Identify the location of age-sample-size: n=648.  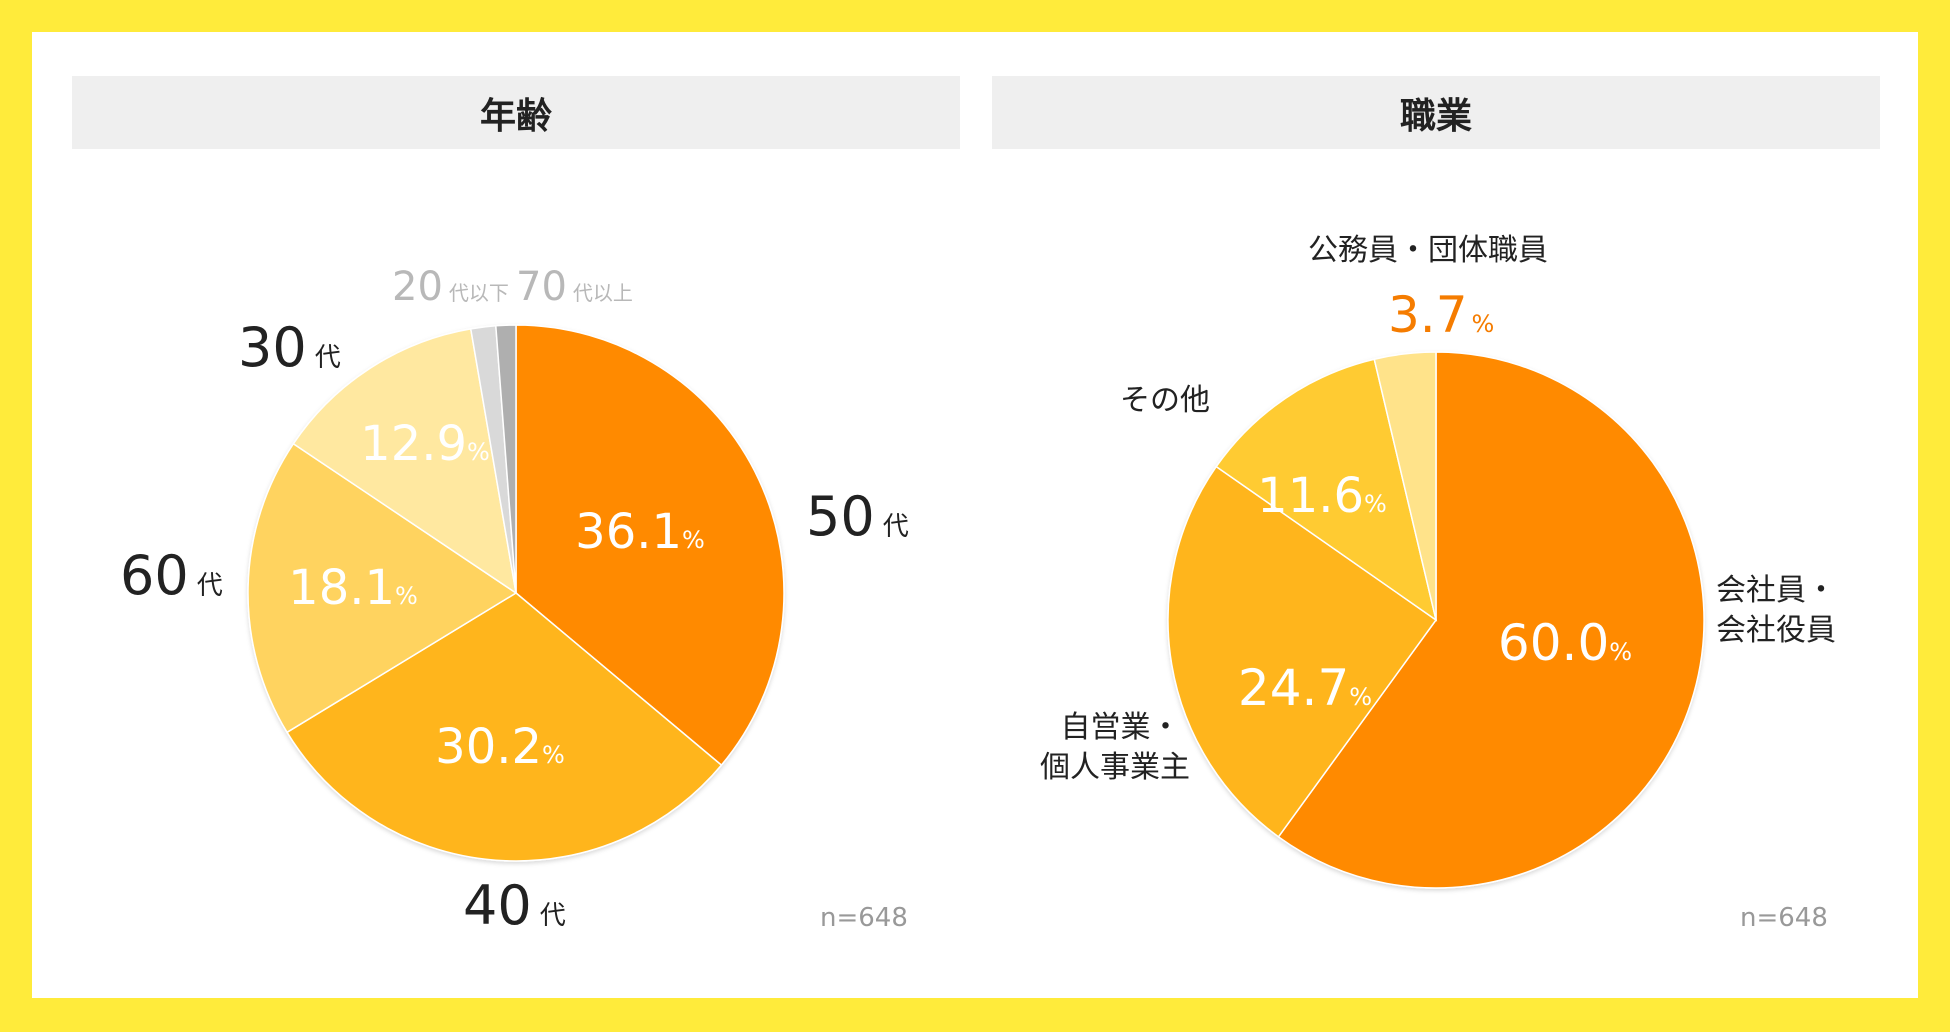
(864, 918).